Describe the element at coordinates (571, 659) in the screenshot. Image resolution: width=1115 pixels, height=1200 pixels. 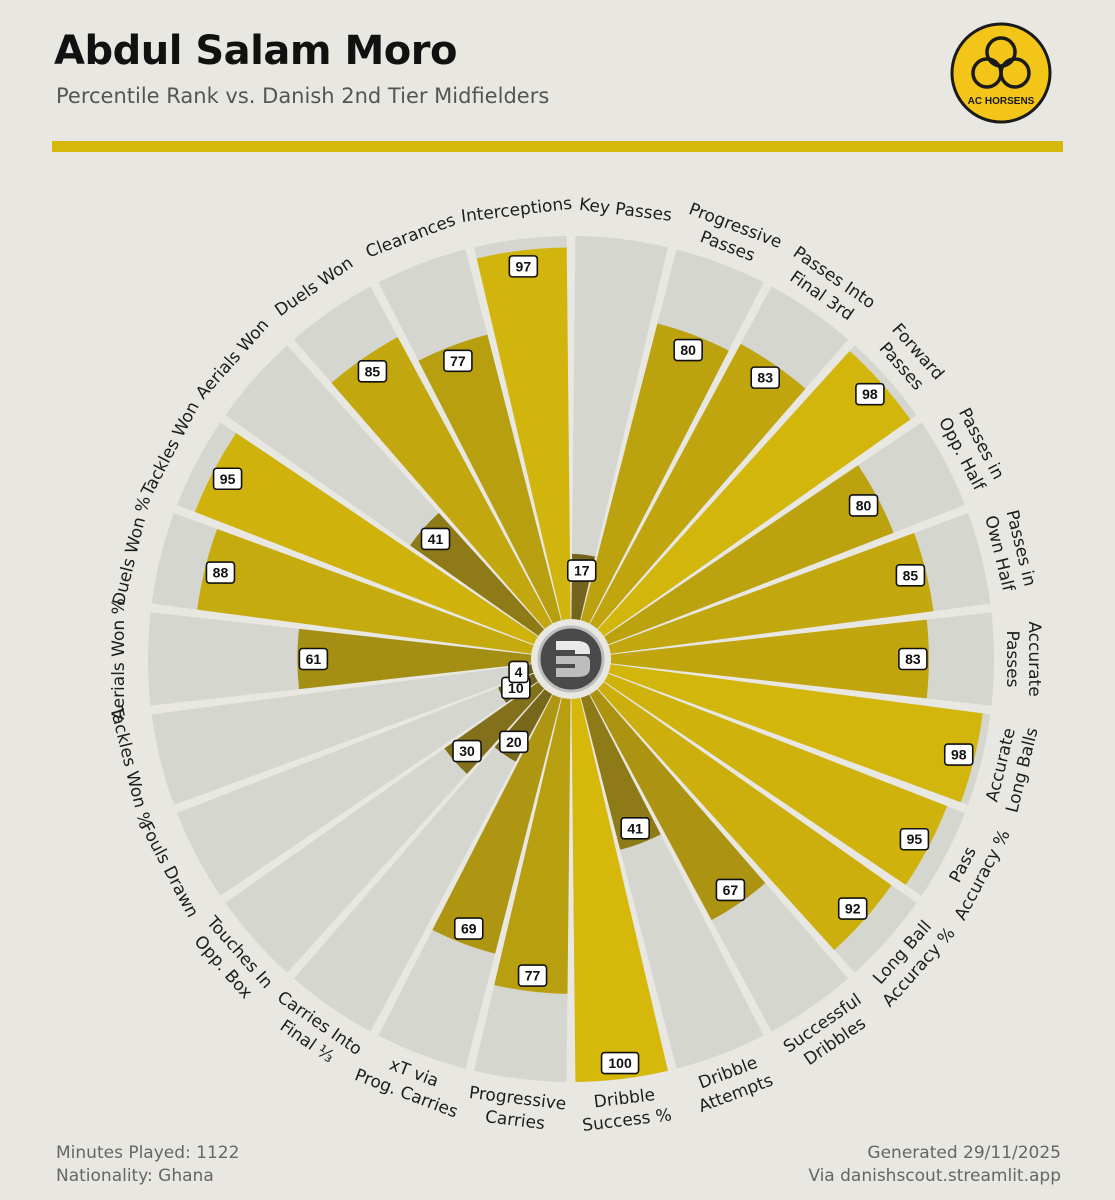
I see `ds-logo-icon` at that location.